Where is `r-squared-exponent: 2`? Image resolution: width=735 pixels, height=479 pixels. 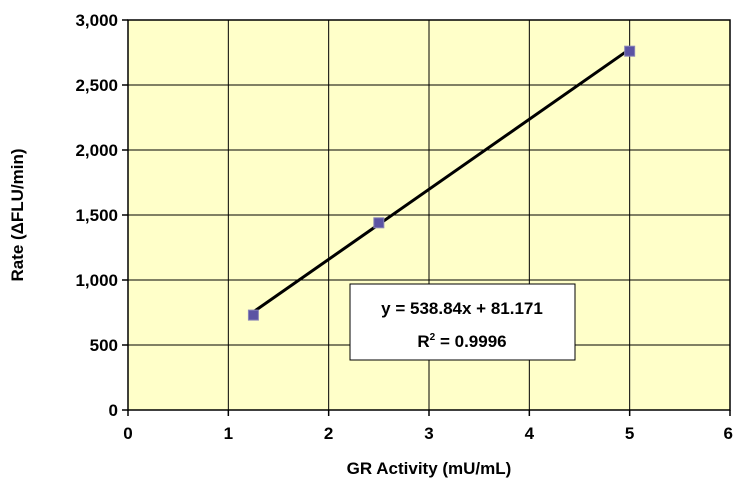 r-squared-exponent: 2 is located at coordinates (433, 337).